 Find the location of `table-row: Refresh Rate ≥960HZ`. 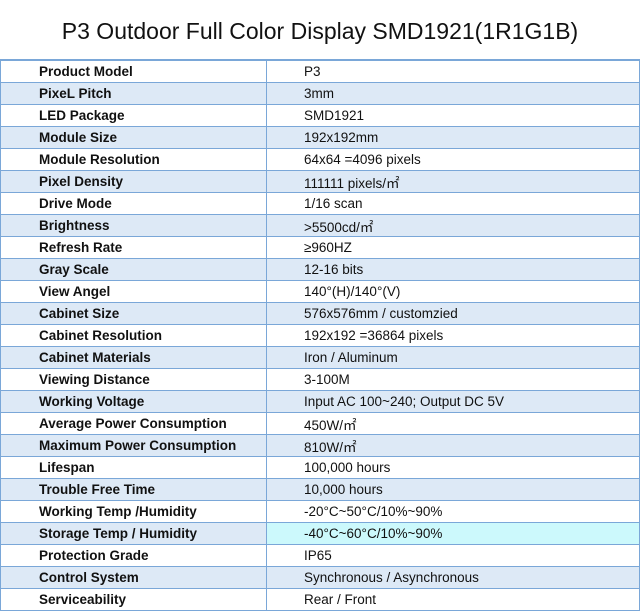

table-row: Refresh Rate ≥960HZ is located at coordinates (320, 247).